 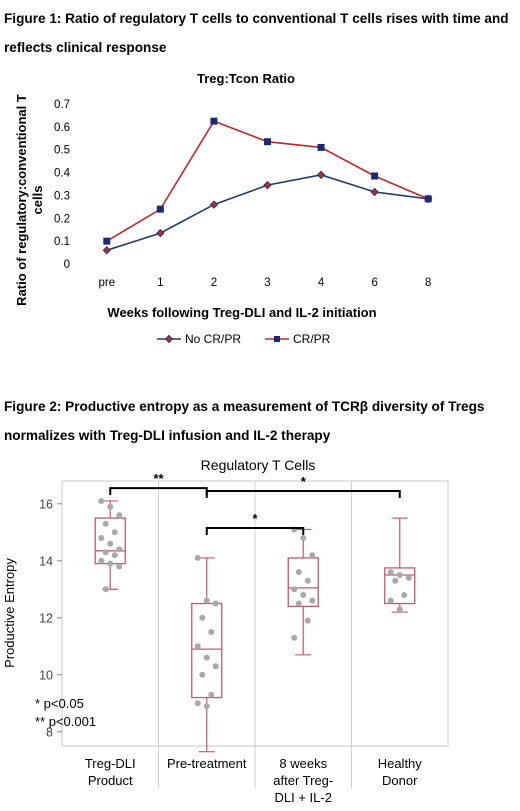 What do you see at coordinates (65, 712) in the screenshot?
I see `chart2-significance-notes: * p<0.05 ** p<0.001` at bounding box center [65, 712].